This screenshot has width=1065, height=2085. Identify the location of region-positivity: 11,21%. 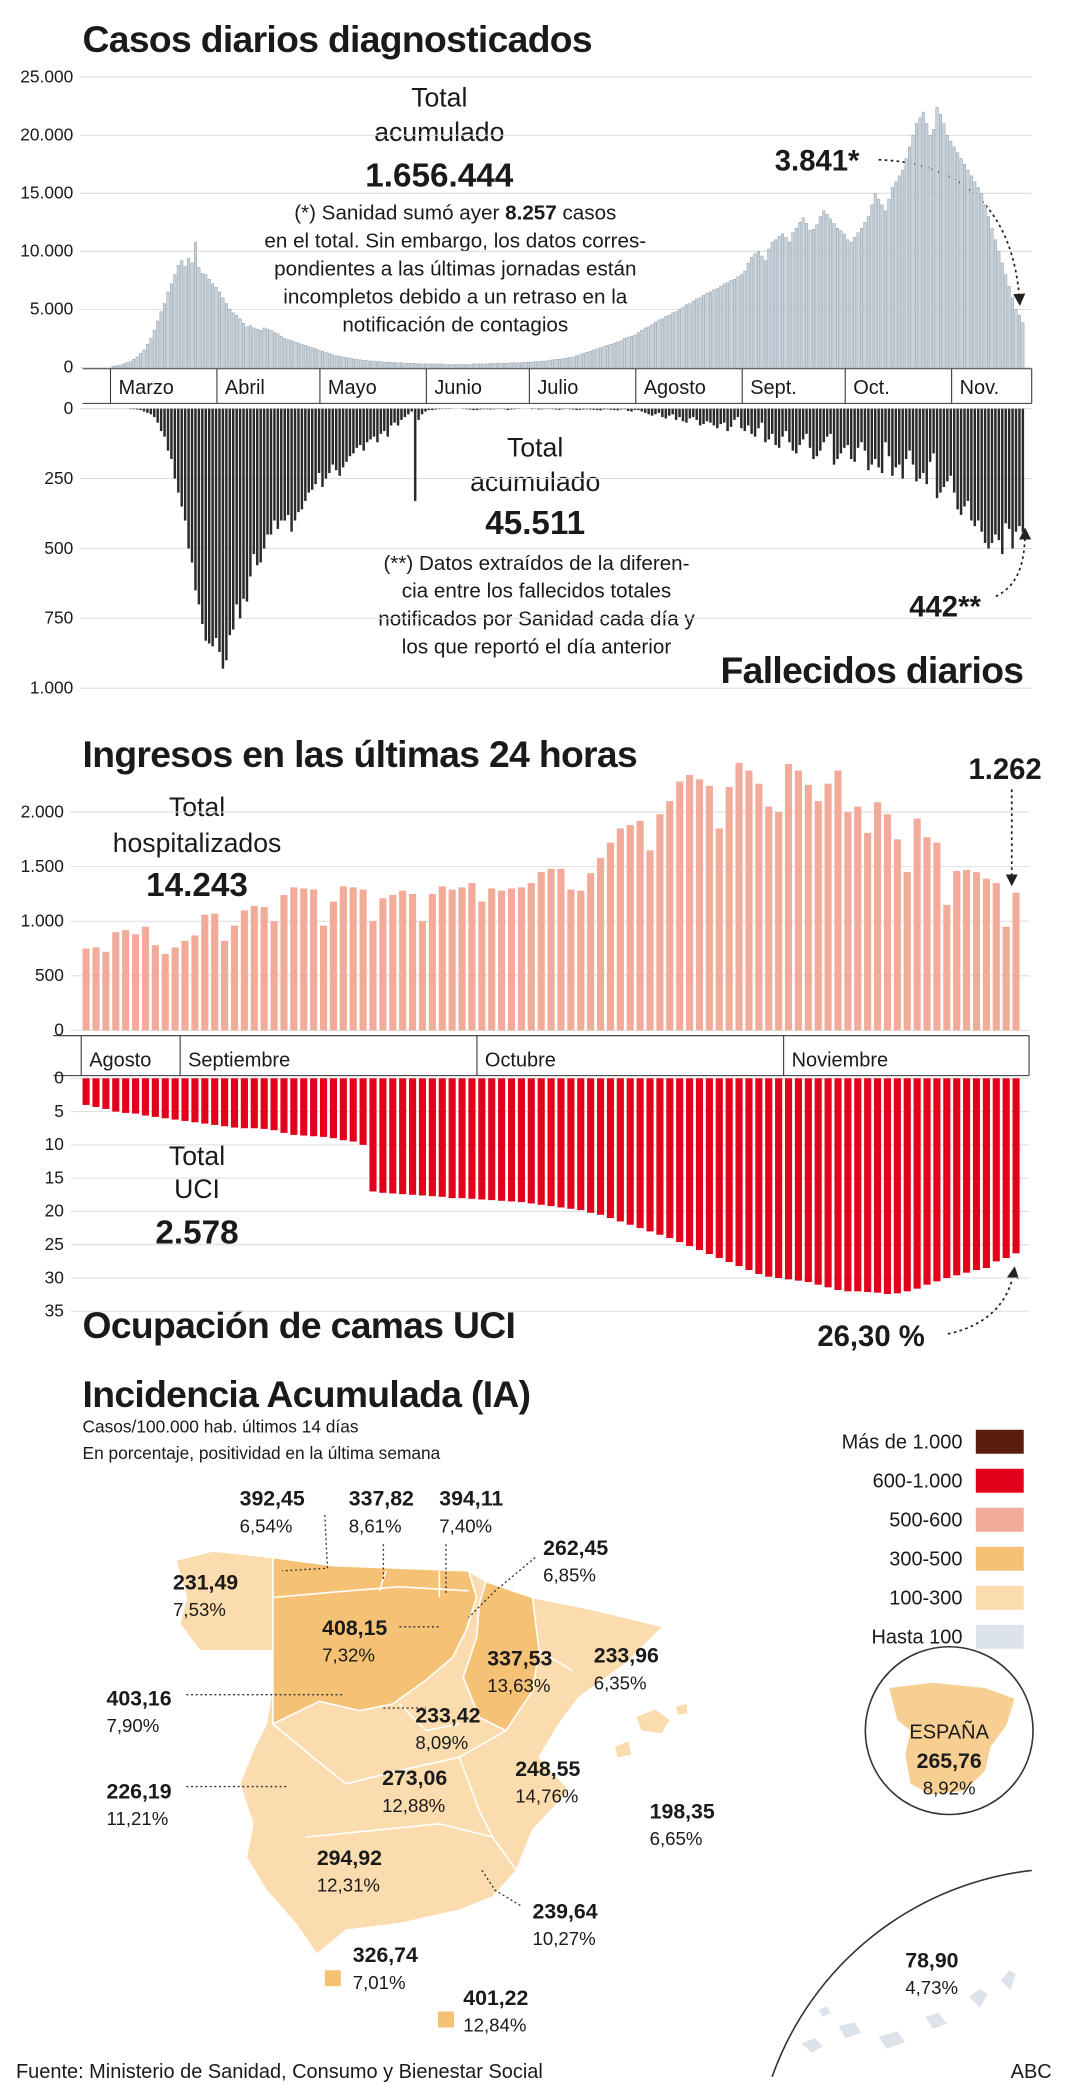
(138, 1818).